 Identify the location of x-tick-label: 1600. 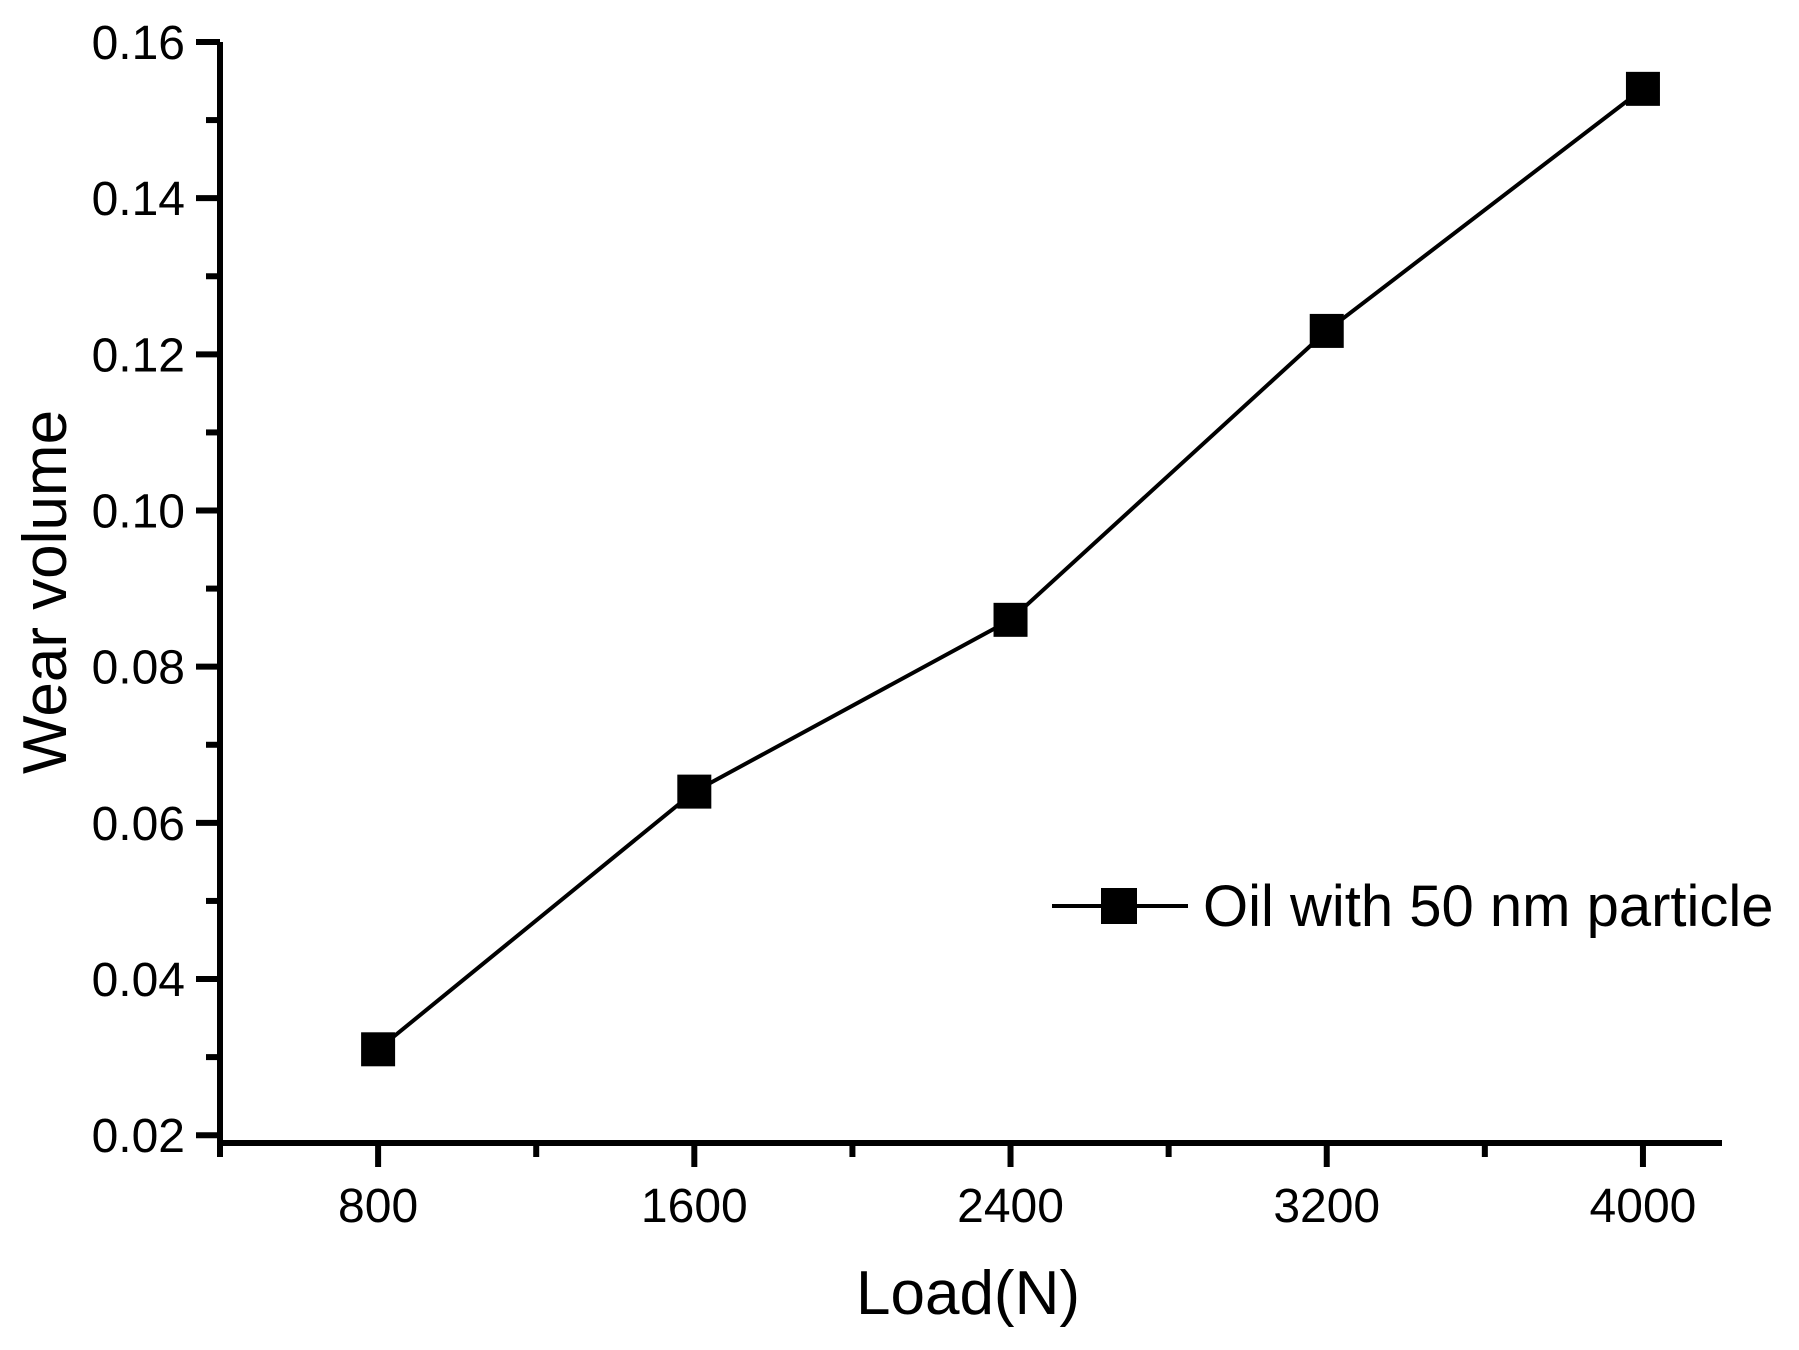
(694, 1206).